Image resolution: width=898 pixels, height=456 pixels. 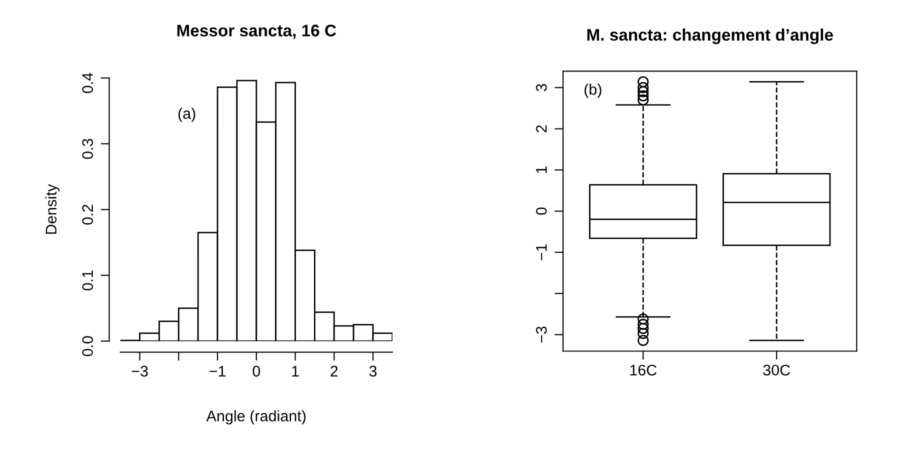 I want to click on x-tick-label: 1, so click(x=295, y=371).